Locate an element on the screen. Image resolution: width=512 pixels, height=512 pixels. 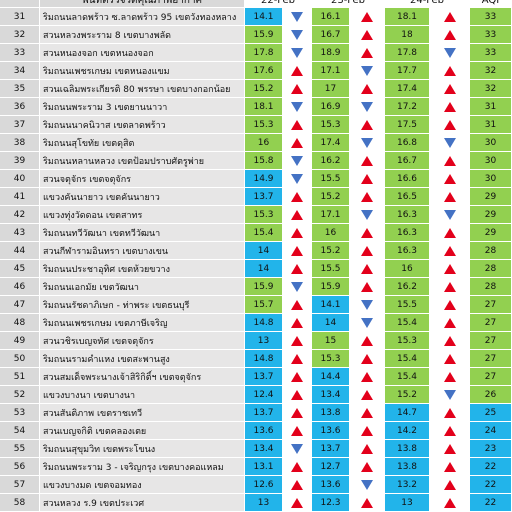
station-name: แขวงคันนายาว เขตคันนายาว is located at coordinates (142, 197).